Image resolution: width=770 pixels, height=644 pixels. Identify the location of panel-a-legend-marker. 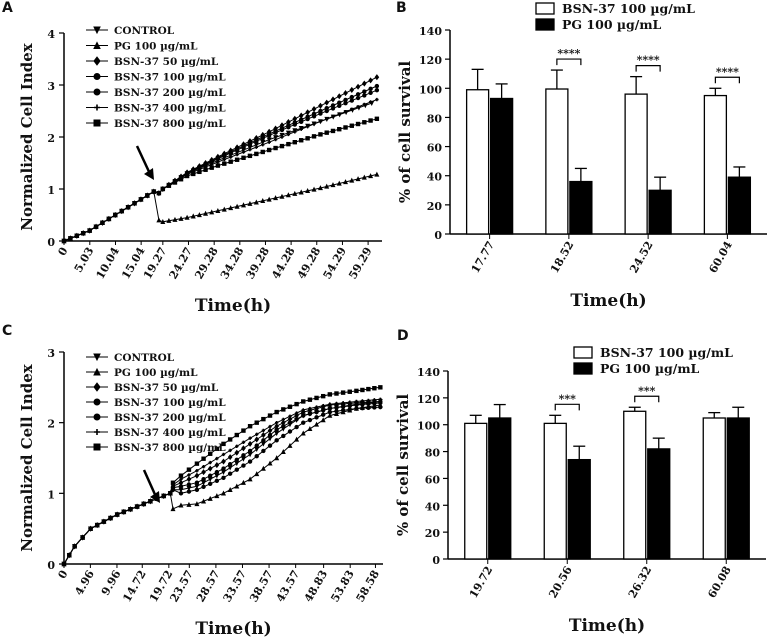
(97, 92).